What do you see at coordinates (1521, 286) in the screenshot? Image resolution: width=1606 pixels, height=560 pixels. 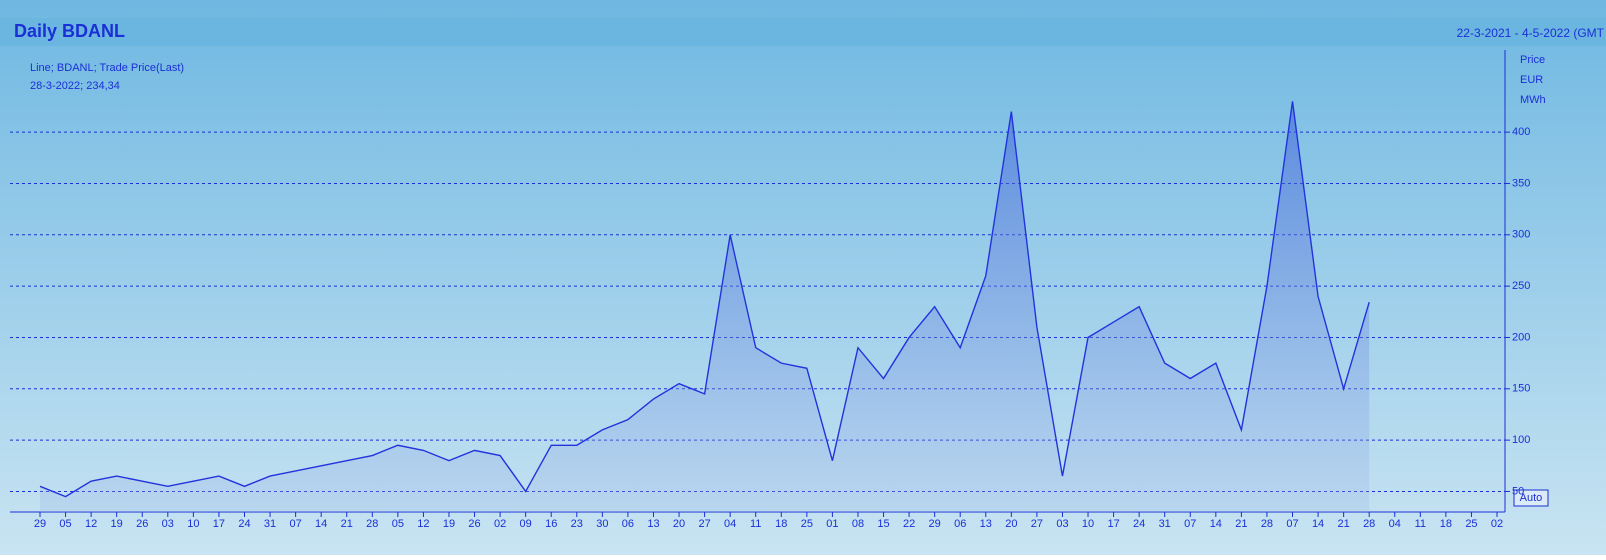 I see `y-tick-label: 250` at bounding box center [1521, 286].